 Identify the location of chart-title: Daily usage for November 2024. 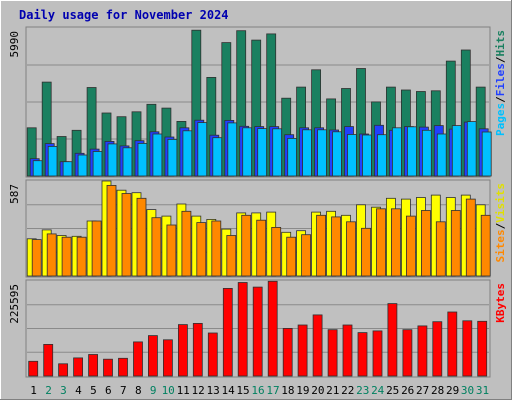
(124, 15).